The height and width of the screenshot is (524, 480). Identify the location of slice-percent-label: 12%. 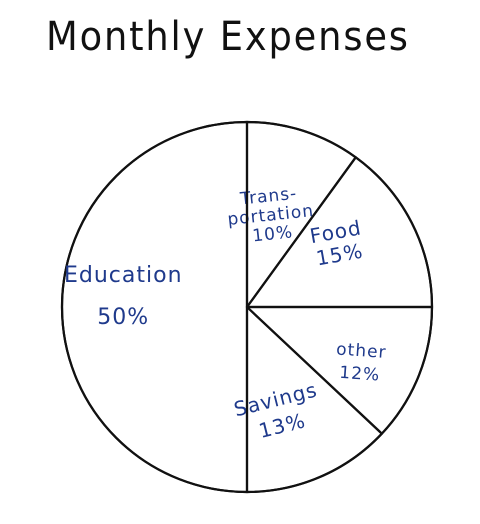
(360, 374).